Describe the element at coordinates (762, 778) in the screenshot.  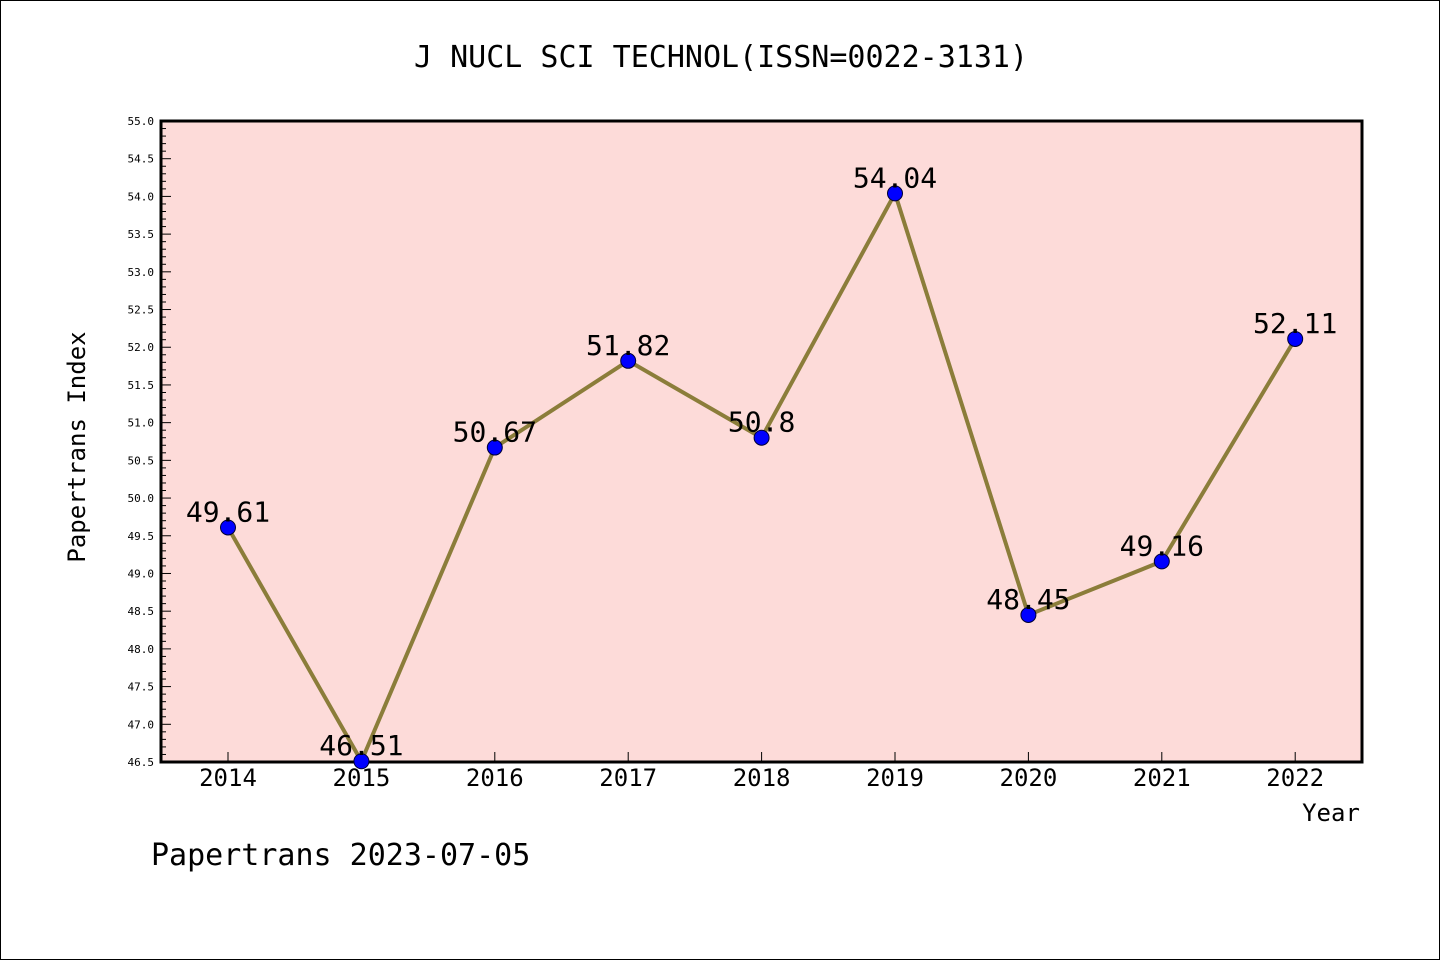
I see `x-tick-label: 2018` at that location.